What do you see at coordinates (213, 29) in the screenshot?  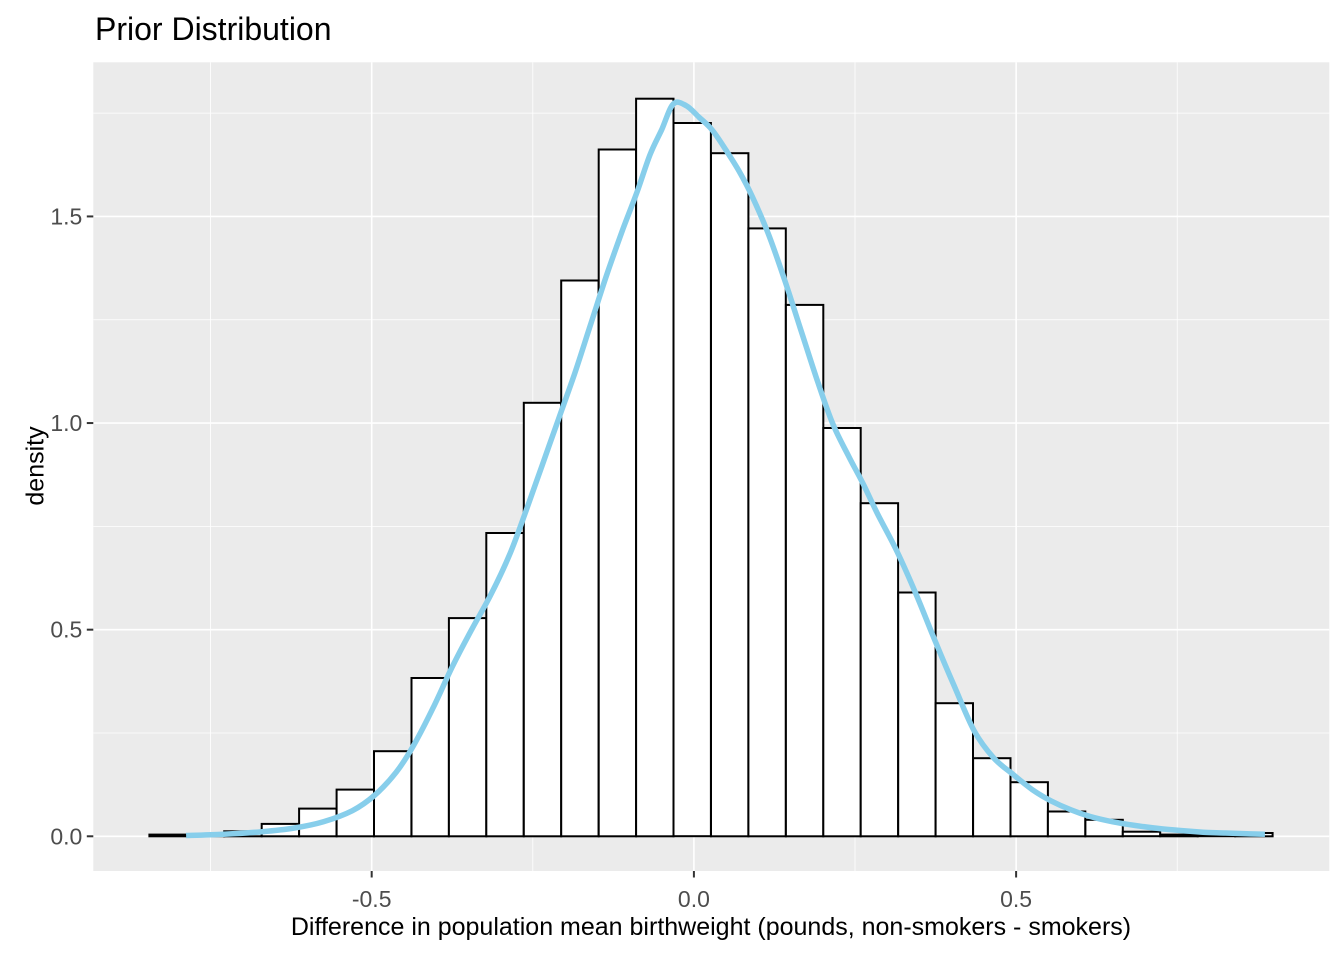 I see `plot-title: Prior Distribution` at bounding box center [213, 29].